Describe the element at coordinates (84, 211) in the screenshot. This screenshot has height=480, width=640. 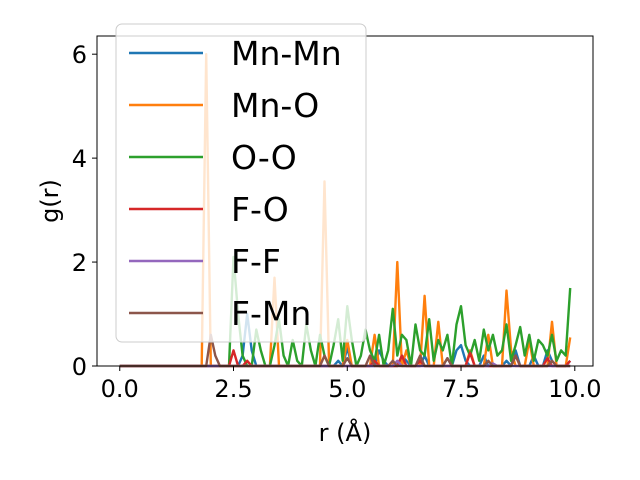
I see `y-axis: 0 2 4 6` at that location.